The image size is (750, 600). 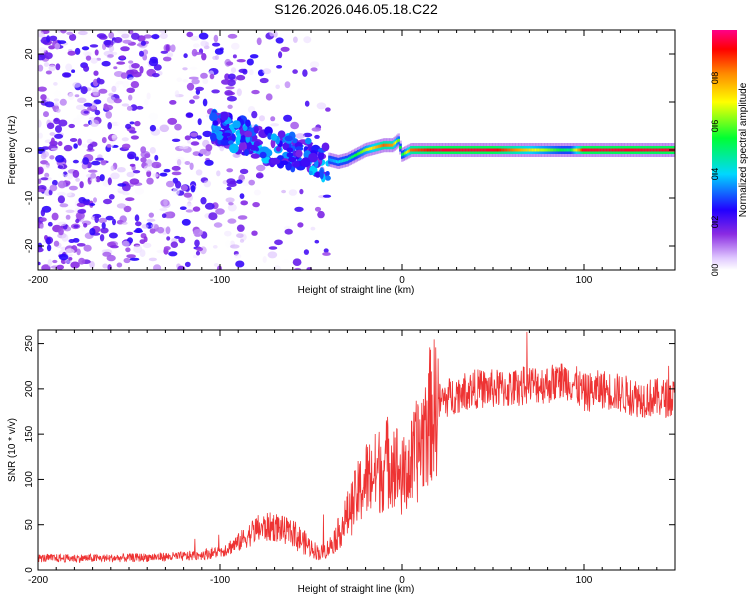 What do you see at coordinates (356, 290) in the screenshot?
I see `spectrogram-x-label: Height of straight line (km)` at bounding box center [356, 290].